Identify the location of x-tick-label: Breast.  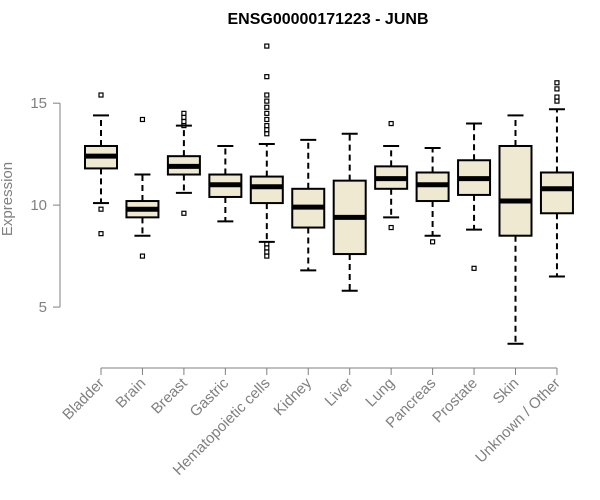
(169, 395).